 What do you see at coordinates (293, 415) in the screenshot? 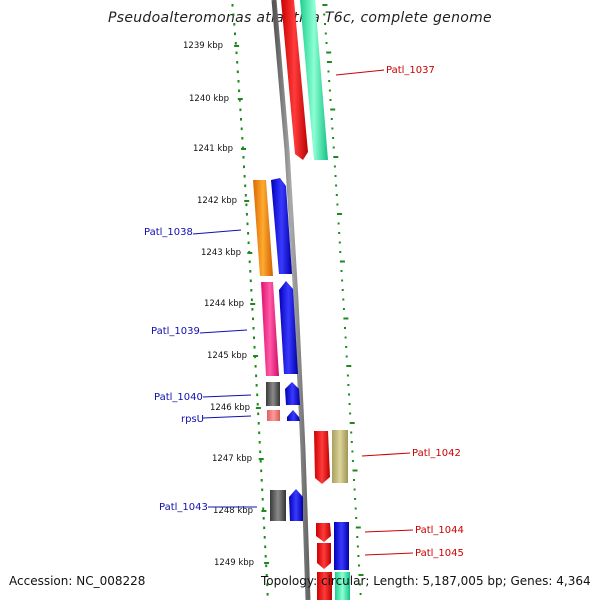
I see `feature-blue-rpsu` at bounding box center [293, 415].